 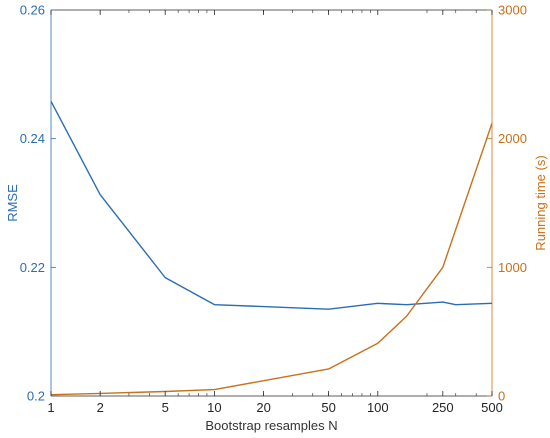 I want to click on x-tick-label: 1, so click(x=50, y=407).